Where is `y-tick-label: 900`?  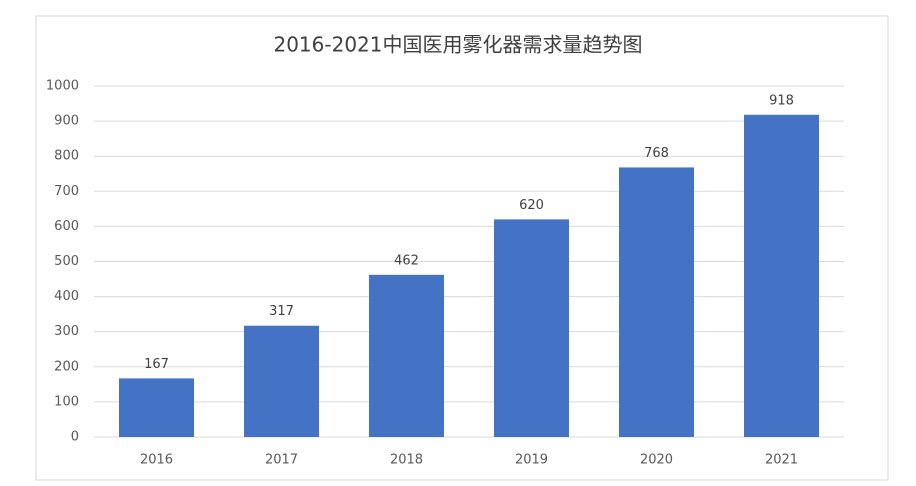 y-tick-label: 900 is located at coordinates (66, 121).